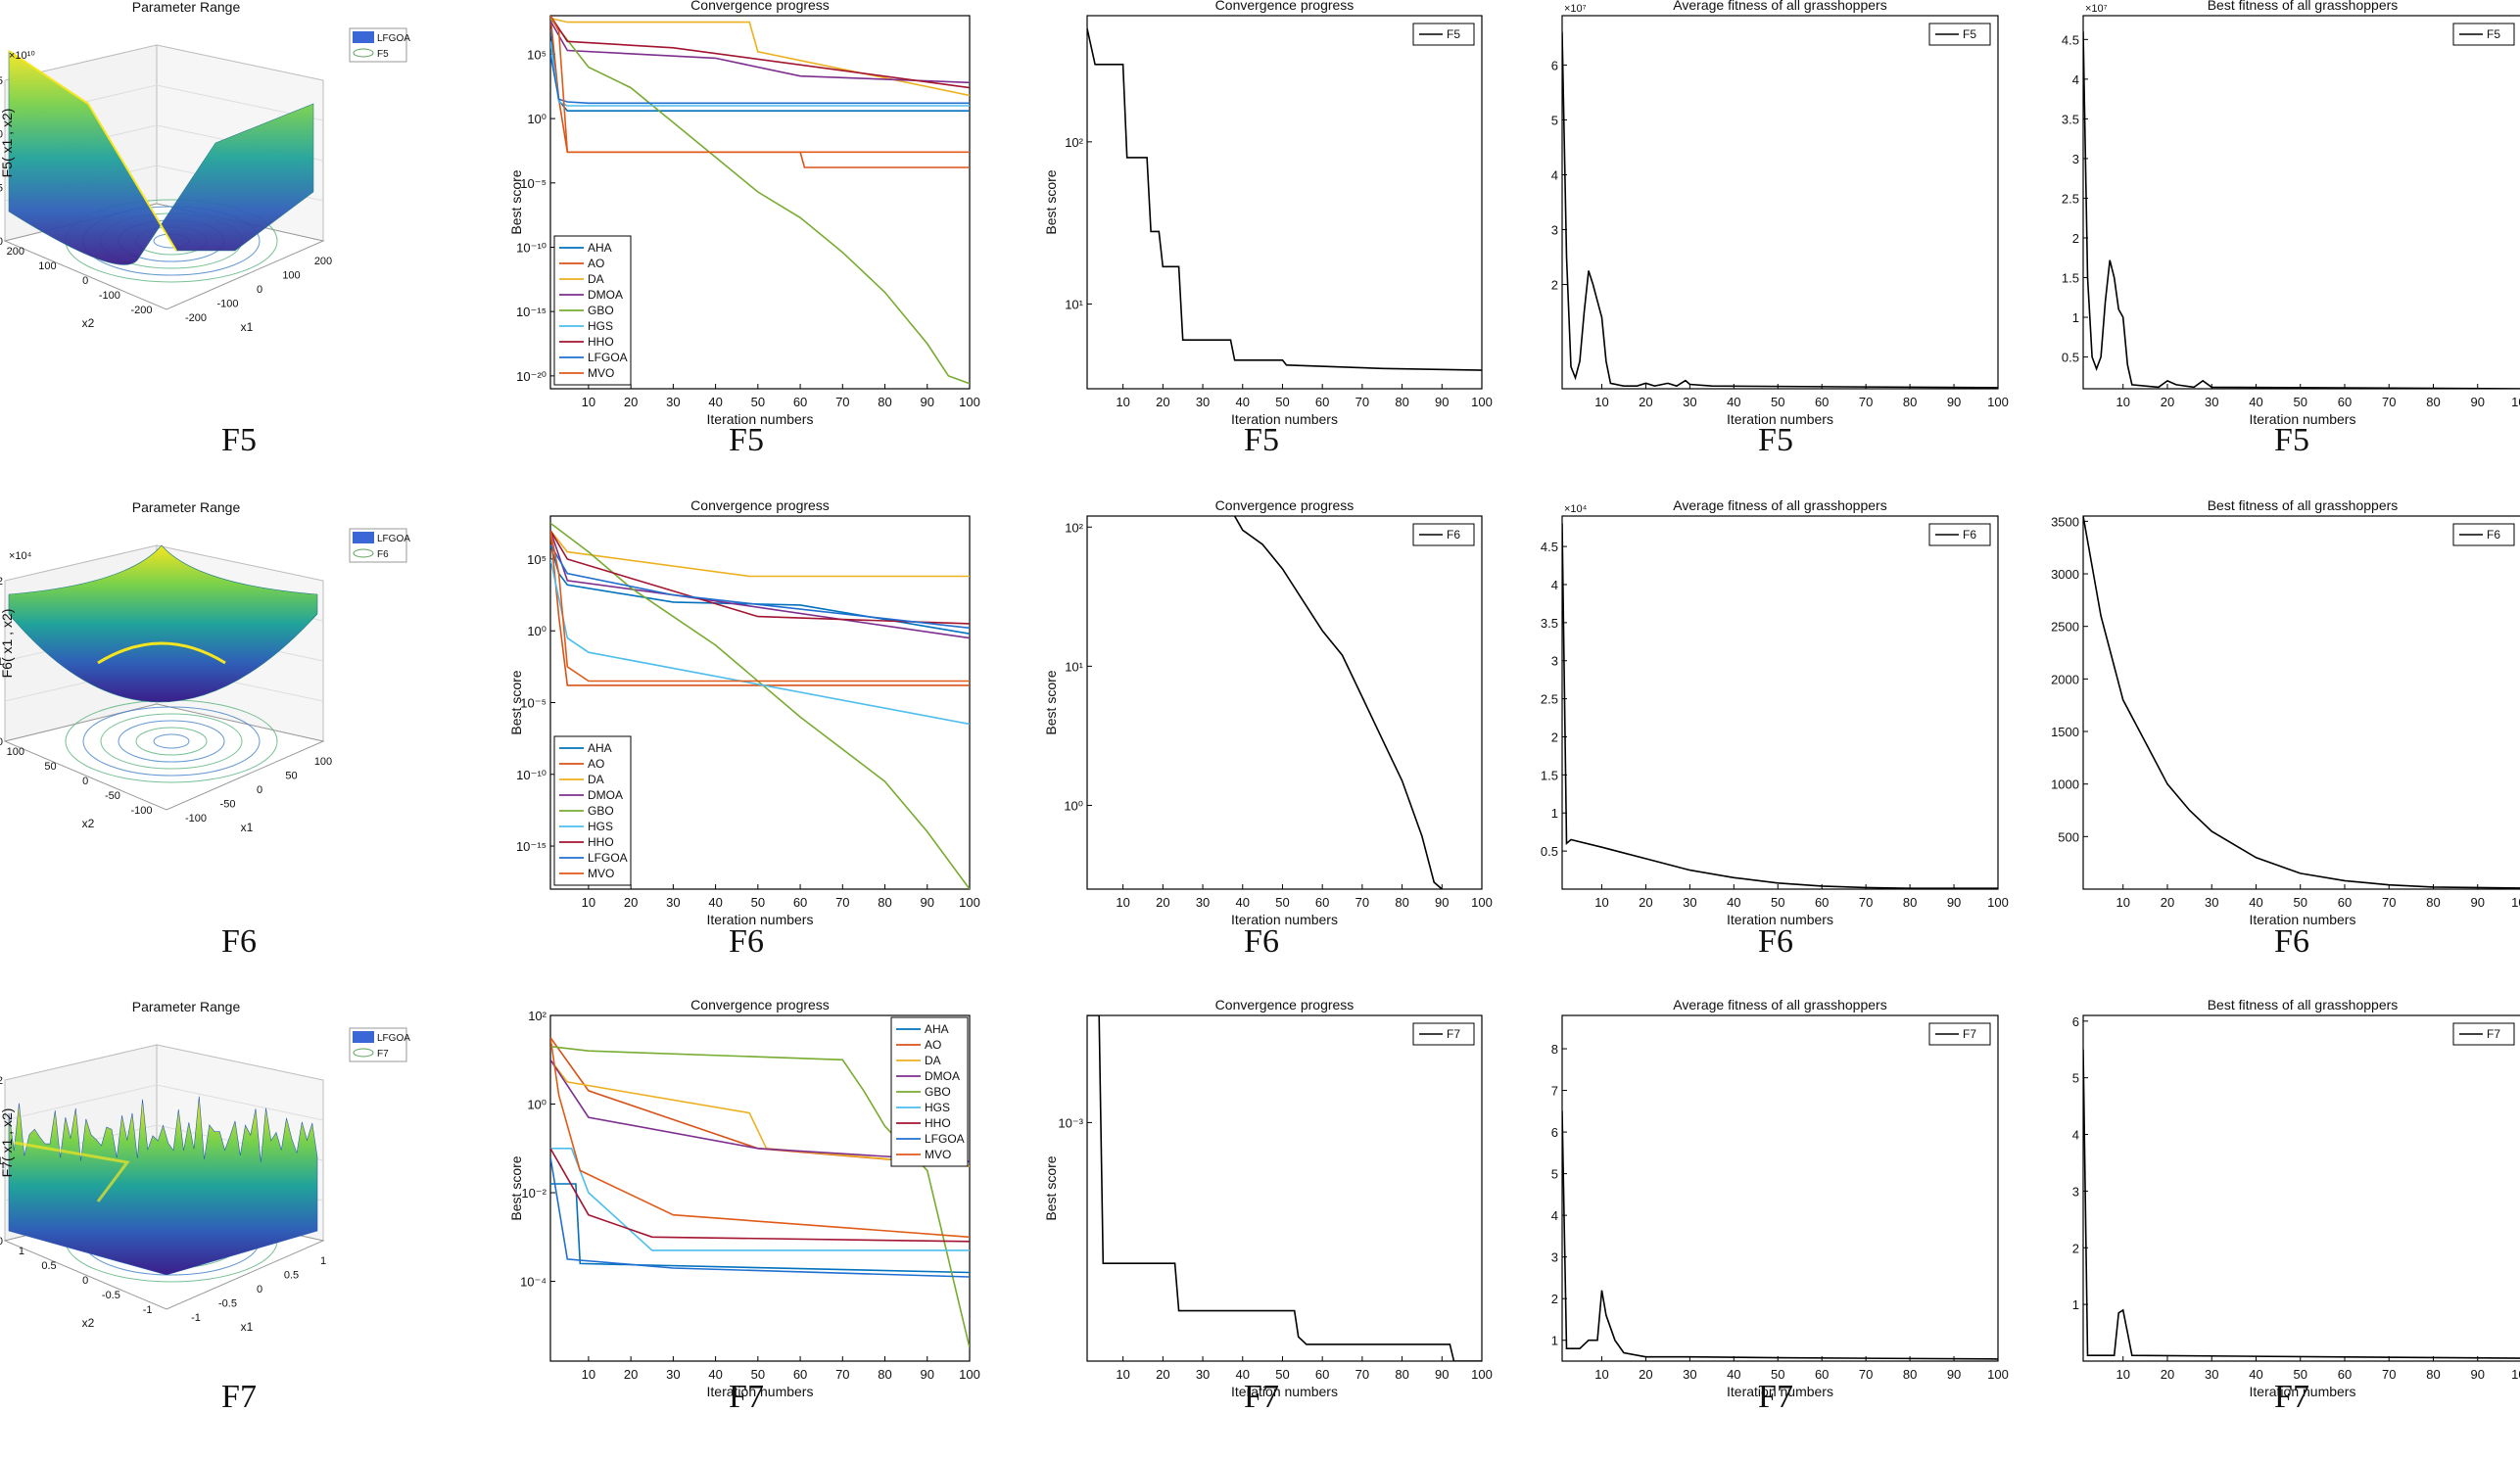 Image resolution: width=2520 pixels, height=1460 pixels. Describe the element at coordinates (1575, 9) in the screenshot. I see `y-exponent: ×10⁷` at that location.